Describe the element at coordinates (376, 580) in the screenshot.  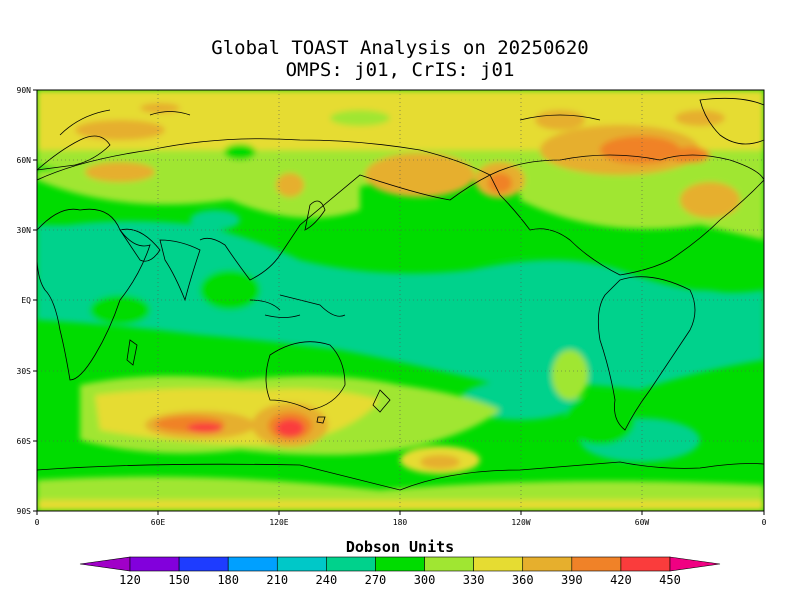
I see `colorbar-tick-label: 270` at that location.